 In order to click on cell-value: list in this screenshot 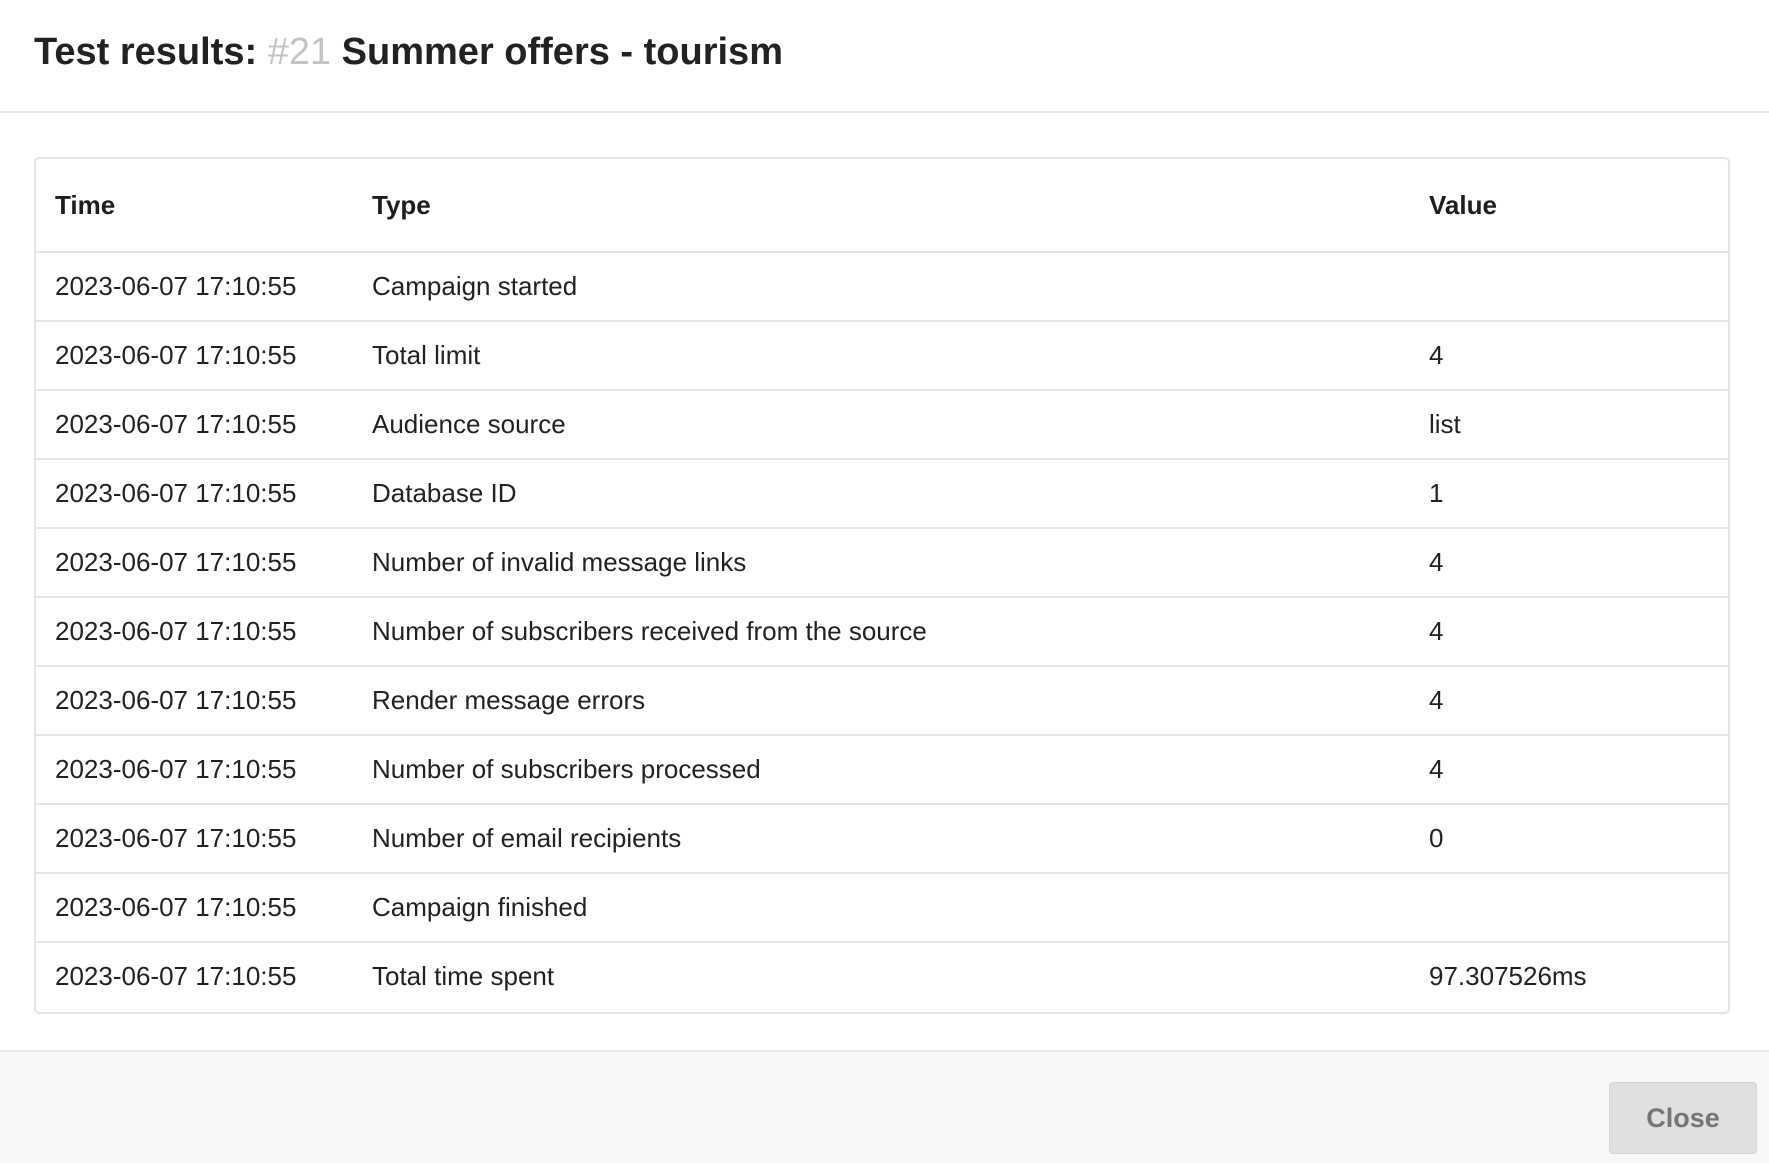, I will do `click(1569, 425)`.